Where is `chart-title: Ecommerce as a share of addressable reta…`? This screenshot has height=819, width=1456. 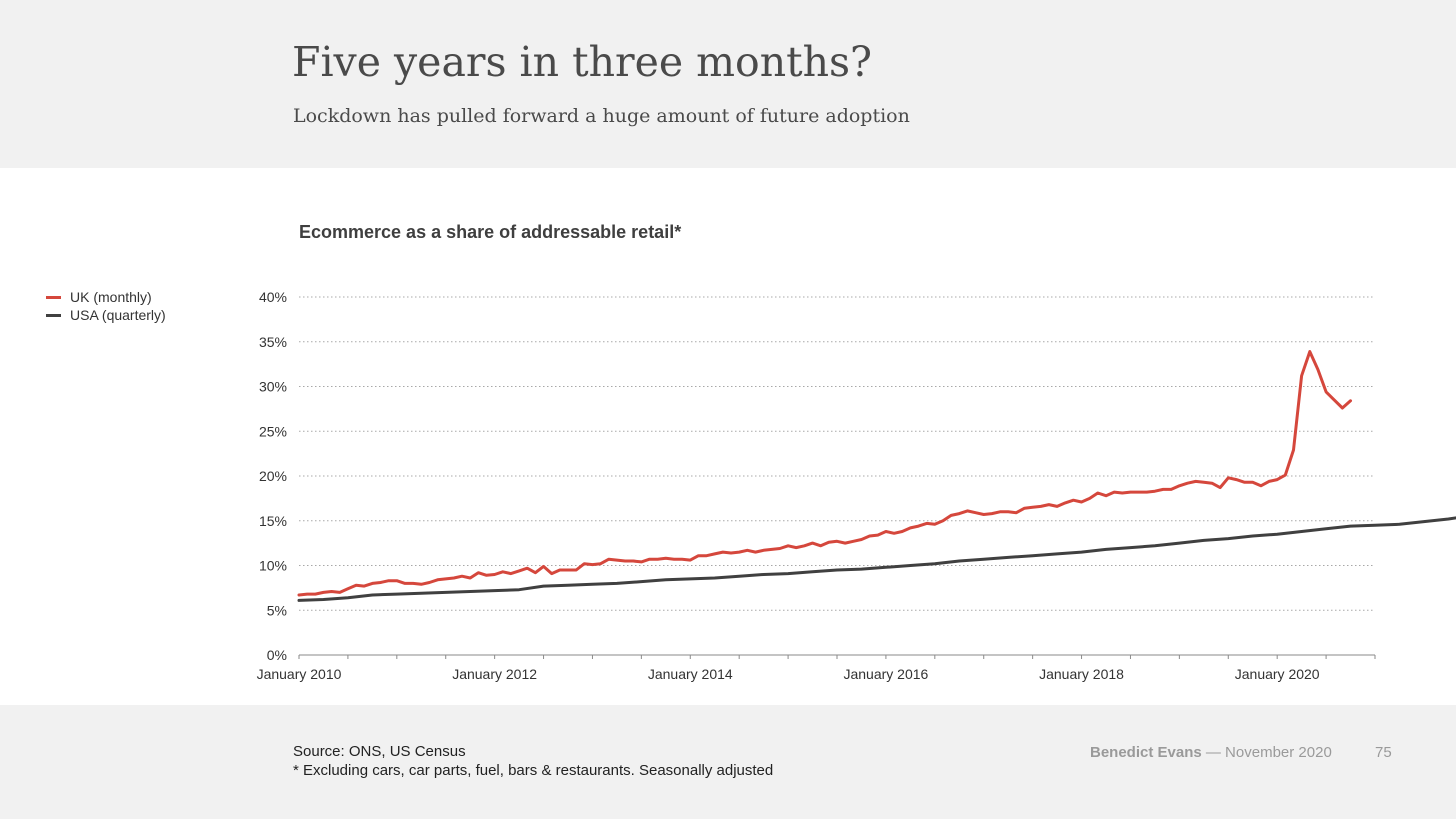 chart-title: Ecommerce as a share of addressable reta… is located at coordinates (490, 232).